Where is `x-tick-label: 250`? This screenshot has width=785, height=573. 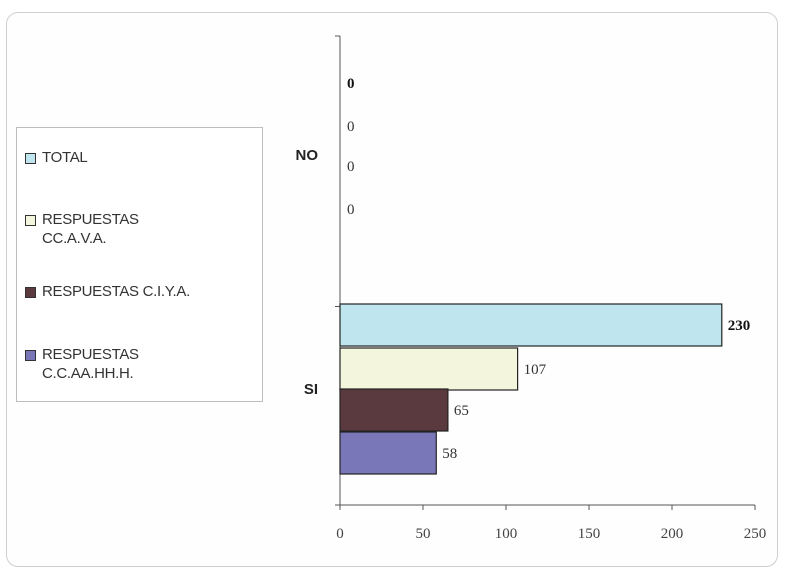
x-tick-label: 250 is located at coordinates (755, 534).